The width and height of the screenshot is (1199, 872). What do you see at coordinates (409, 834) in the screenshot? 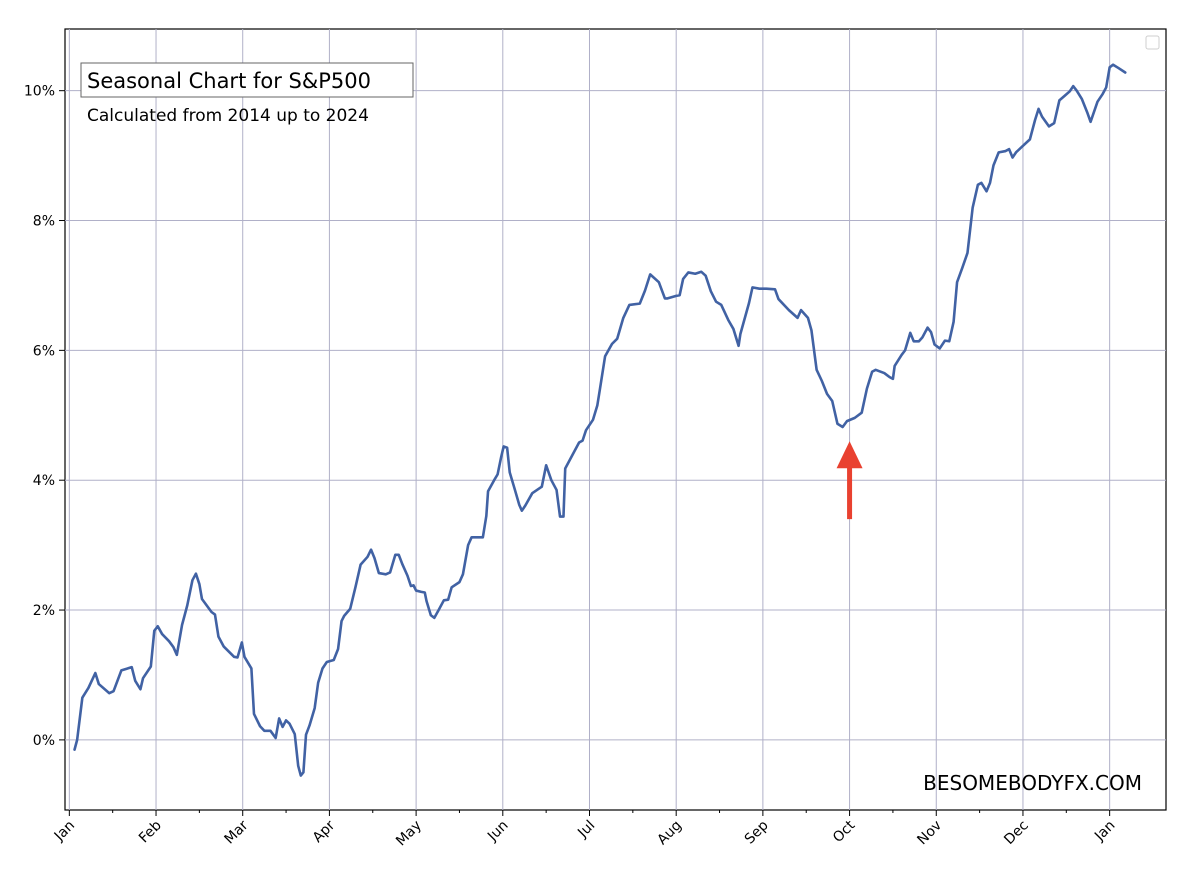
I see `x-tick-label: May` at bounding box center [409, 834].